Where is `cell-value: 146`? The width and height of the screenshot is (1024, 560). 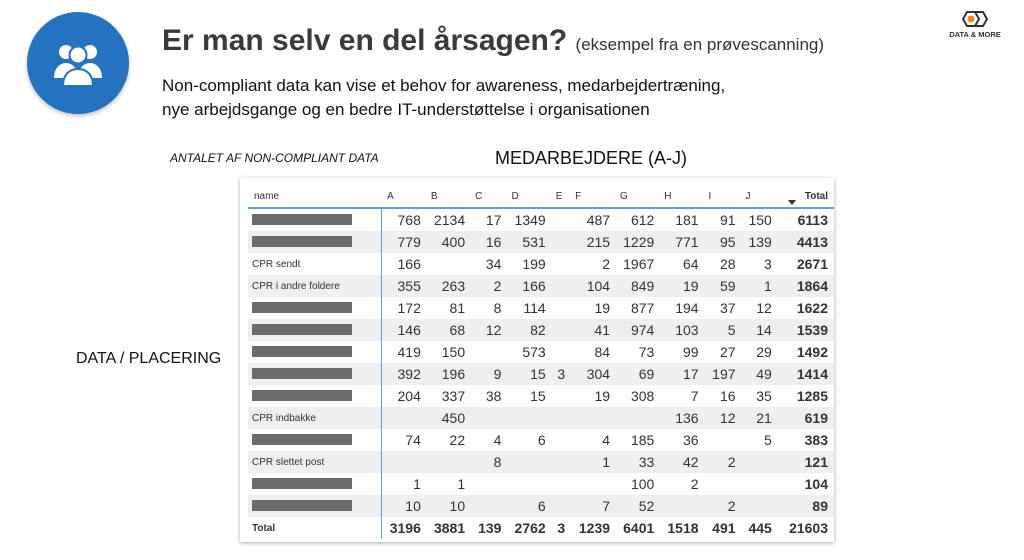 cell-value: 146 is located at coordinates (403, 330).